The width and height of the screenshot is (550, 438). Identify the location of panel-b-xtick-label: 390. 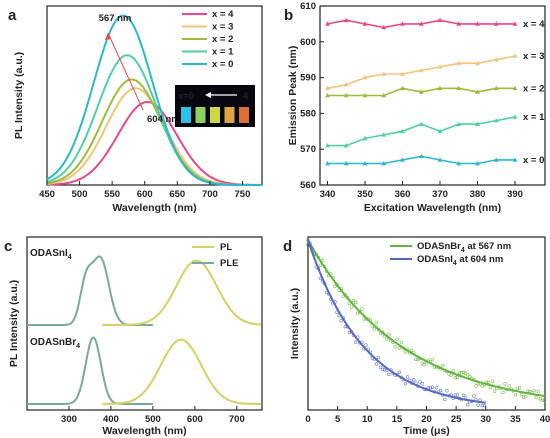
(515, 194).